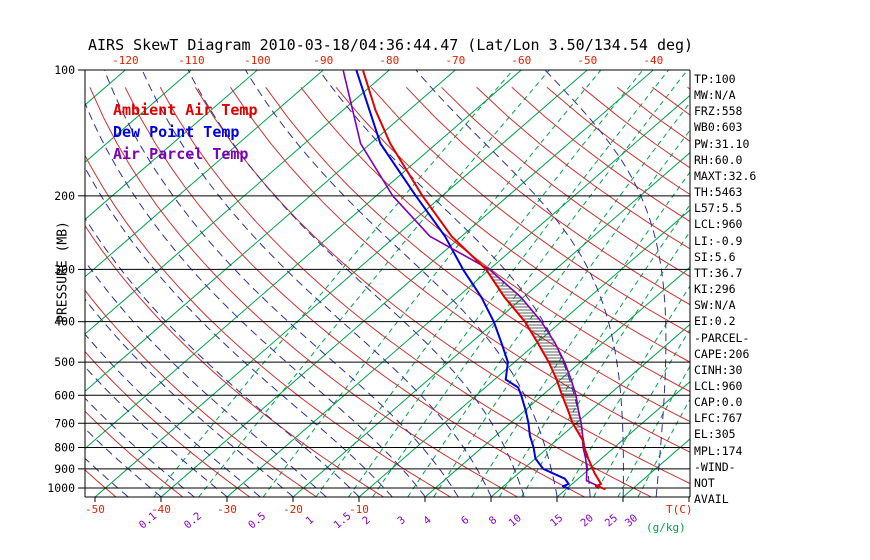 Image resolution: width=870 pixels, height=560 pixels. What do you see at coordinates (718, 111) in the screenshot?
I see `stat-line: FRZ:558` at bounding box center [718, 111].